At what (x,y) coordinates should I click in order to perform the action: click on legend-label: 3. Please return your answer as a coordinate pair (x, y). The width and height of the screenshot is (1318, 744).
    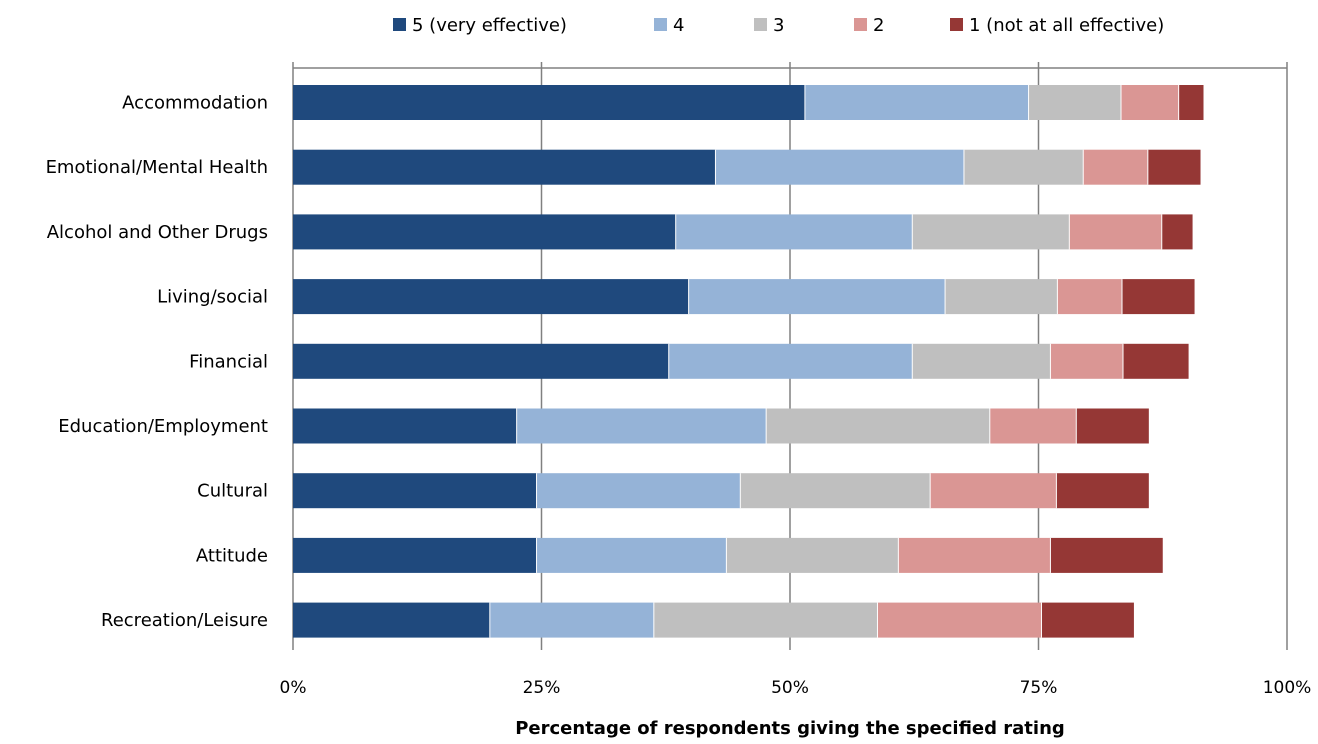
    Looking at the image, I should click on (778, 25).